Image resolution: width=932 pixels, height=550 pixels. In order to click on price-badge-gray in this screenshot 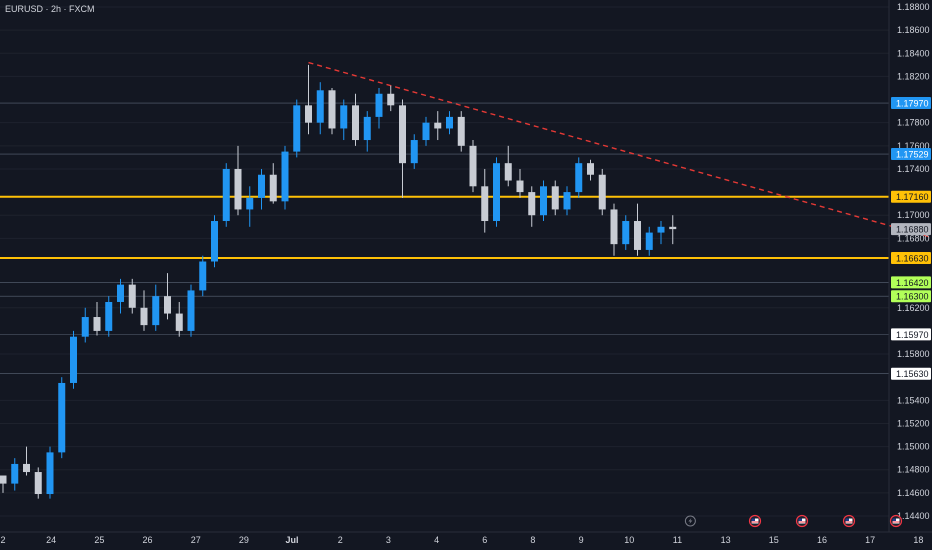, I will do `click(911, 229)`.